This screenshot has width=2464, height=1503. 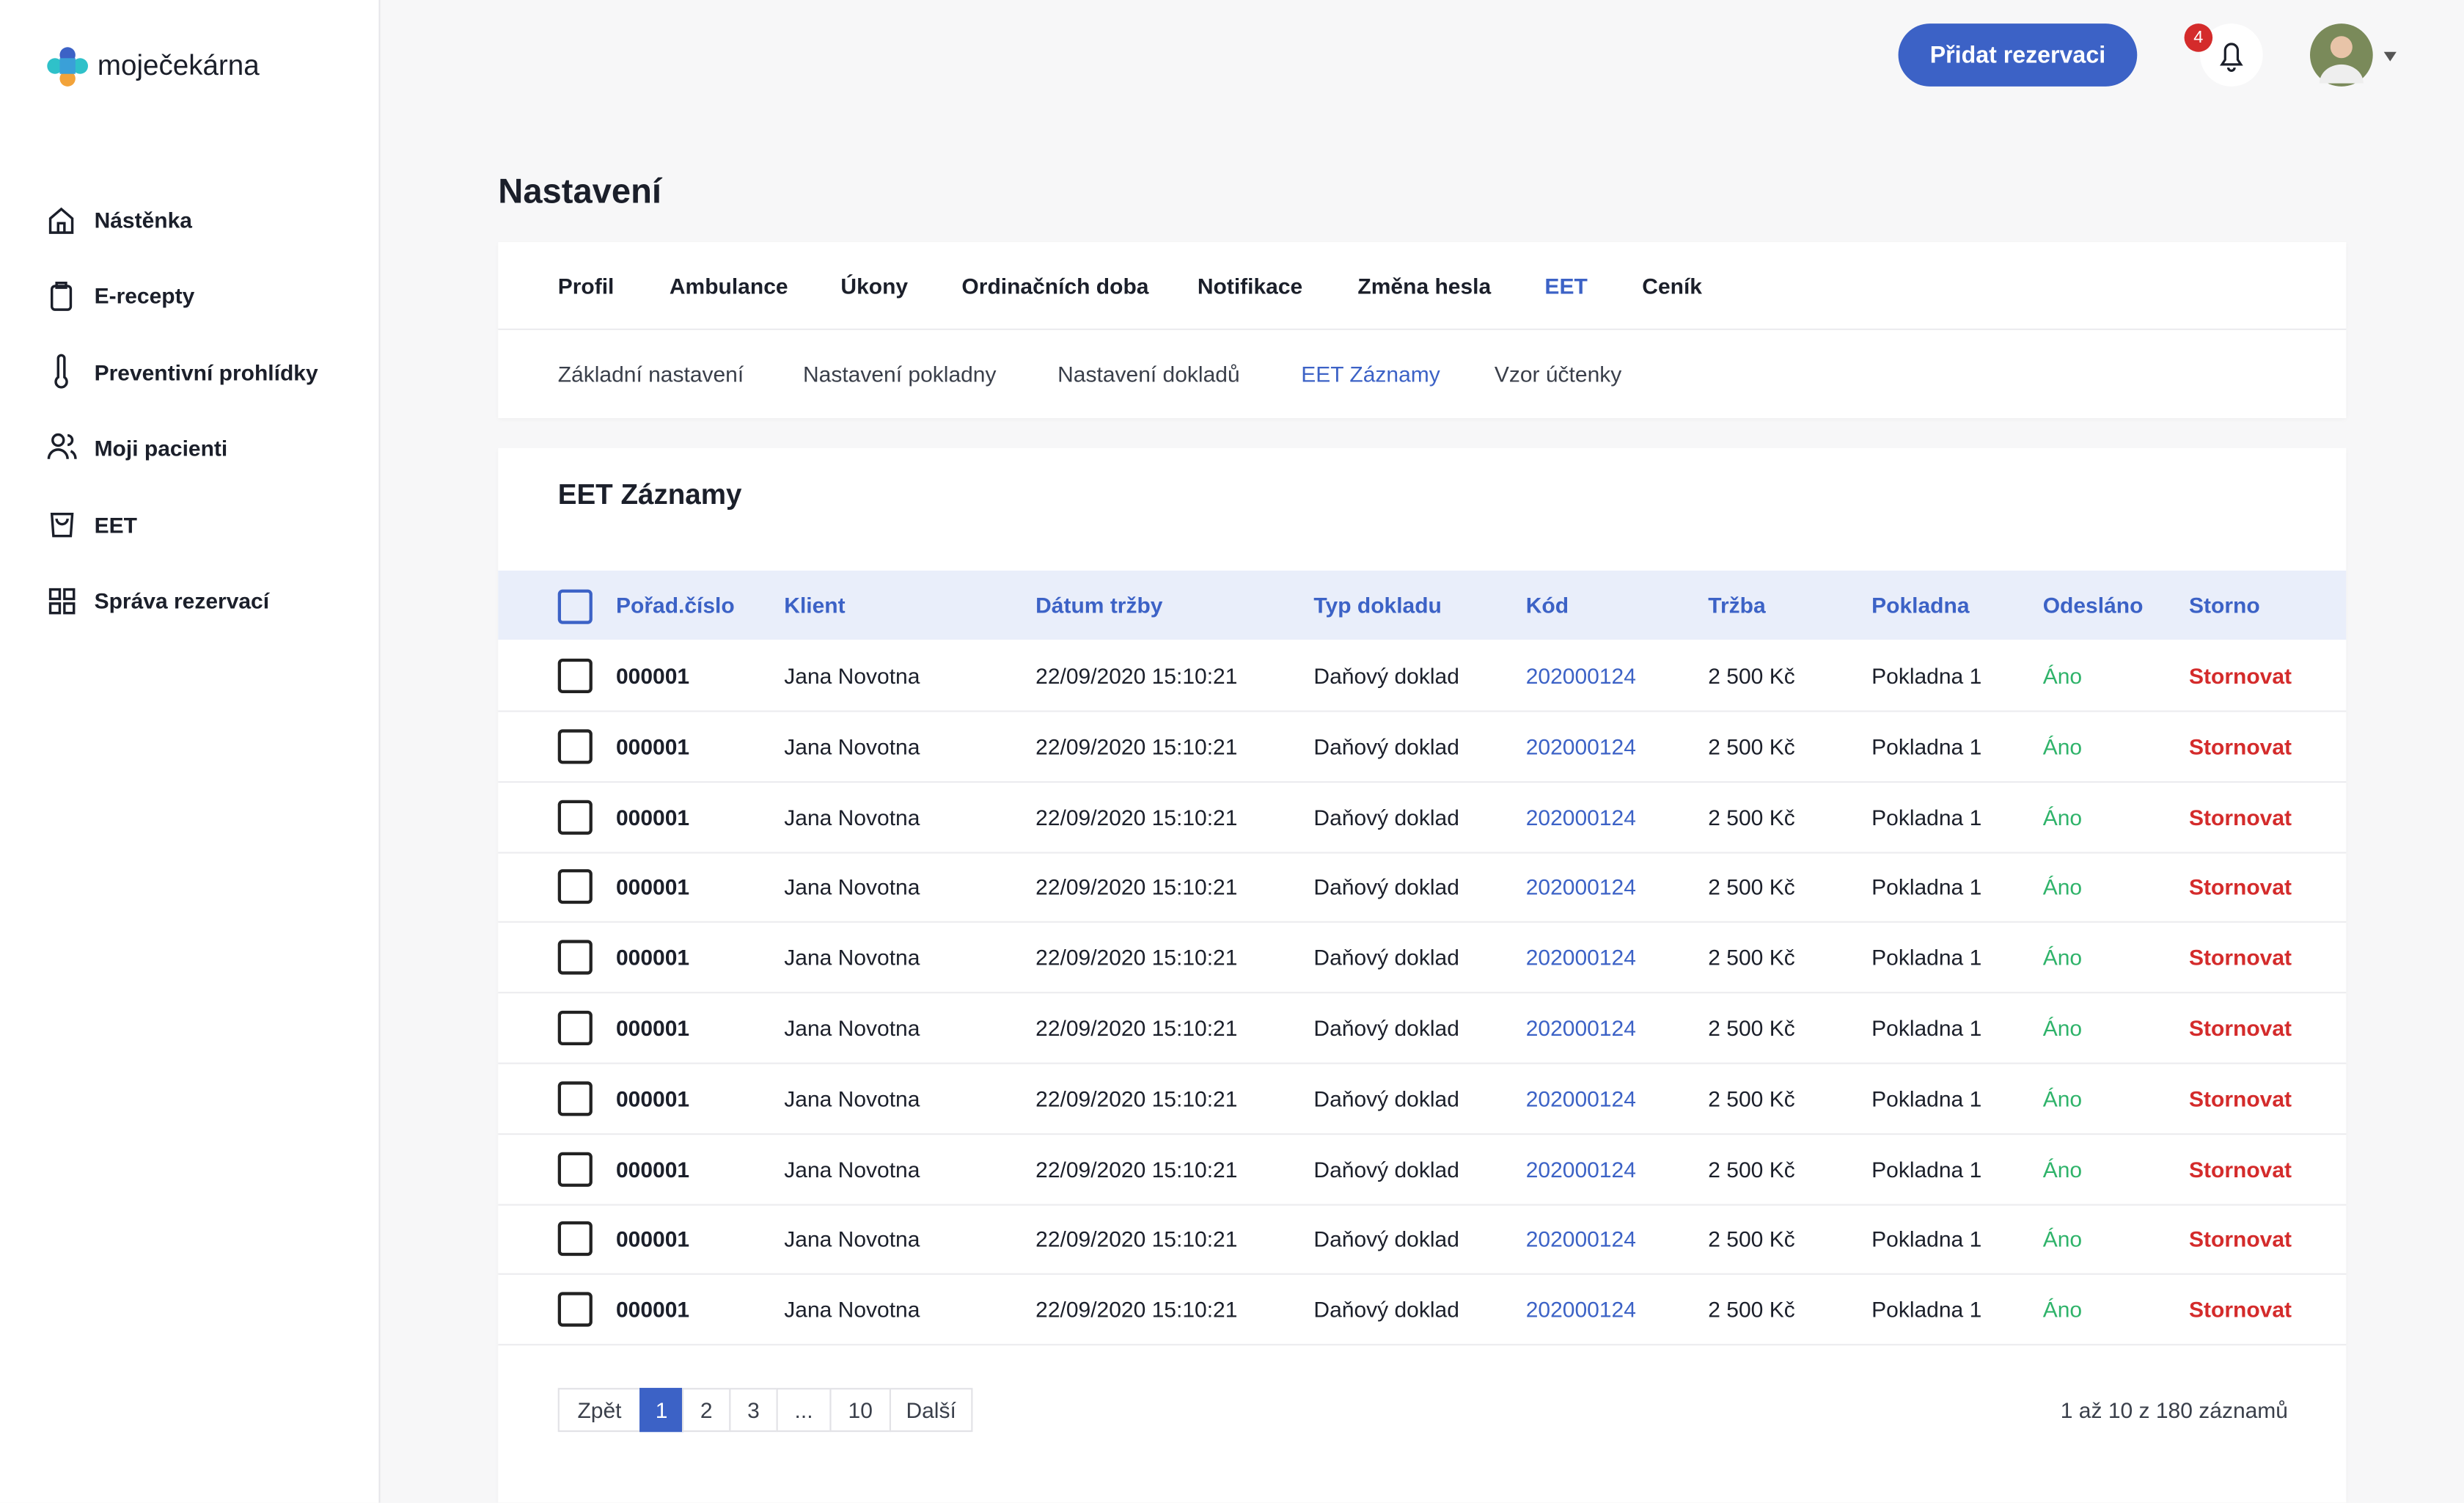 I want to click on tab: Profil, so click(x=586, y=286).